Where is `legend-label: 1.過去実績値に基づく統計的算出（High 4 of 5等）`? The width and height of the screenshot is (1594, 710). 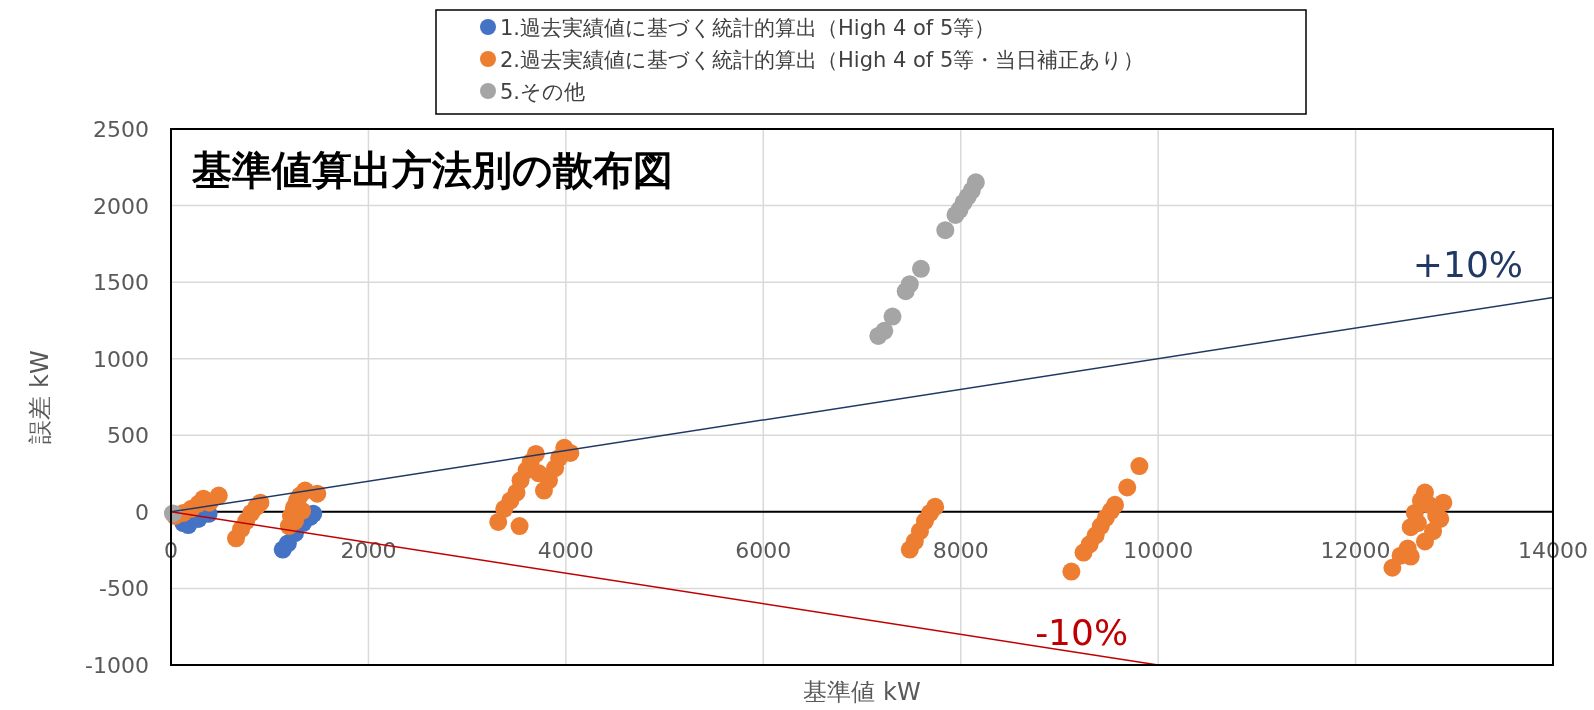 legend-label: 1.過去実績値に基づく統計的算出（High 4 of 5等） is located at coordinates (748, 28).